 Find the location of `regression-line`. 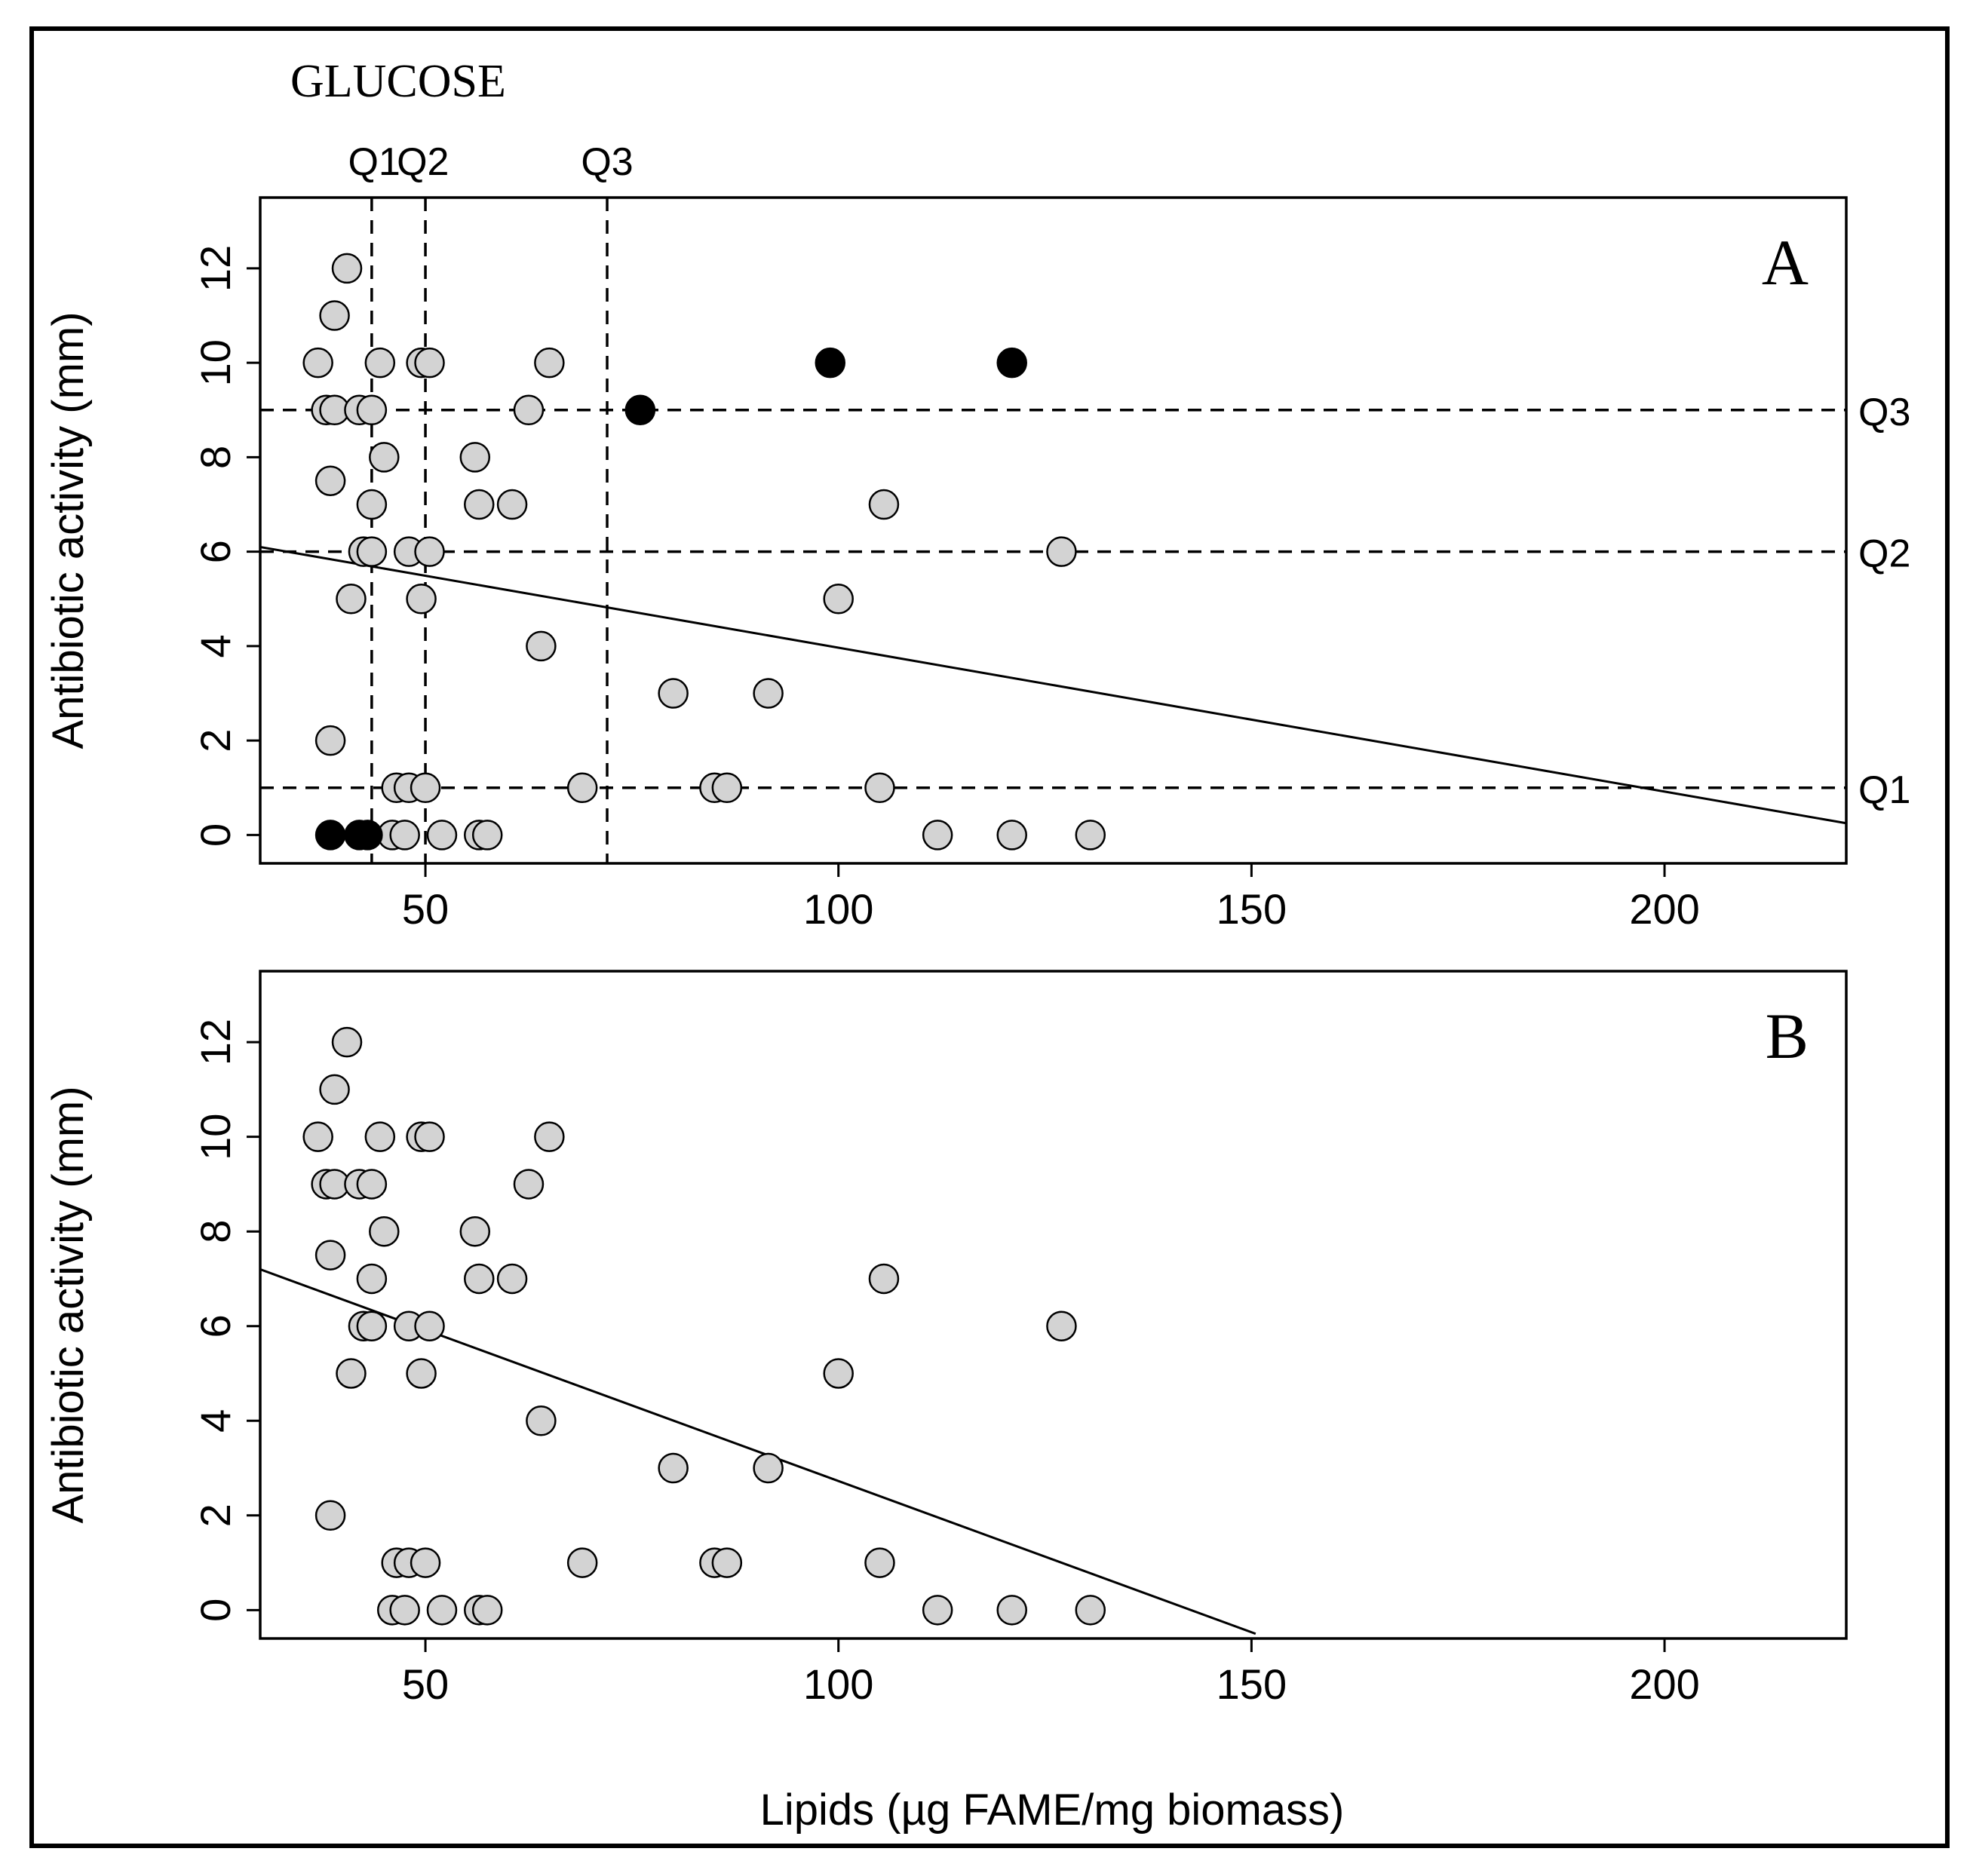

regression-line is located at coordinates (1053, 685).